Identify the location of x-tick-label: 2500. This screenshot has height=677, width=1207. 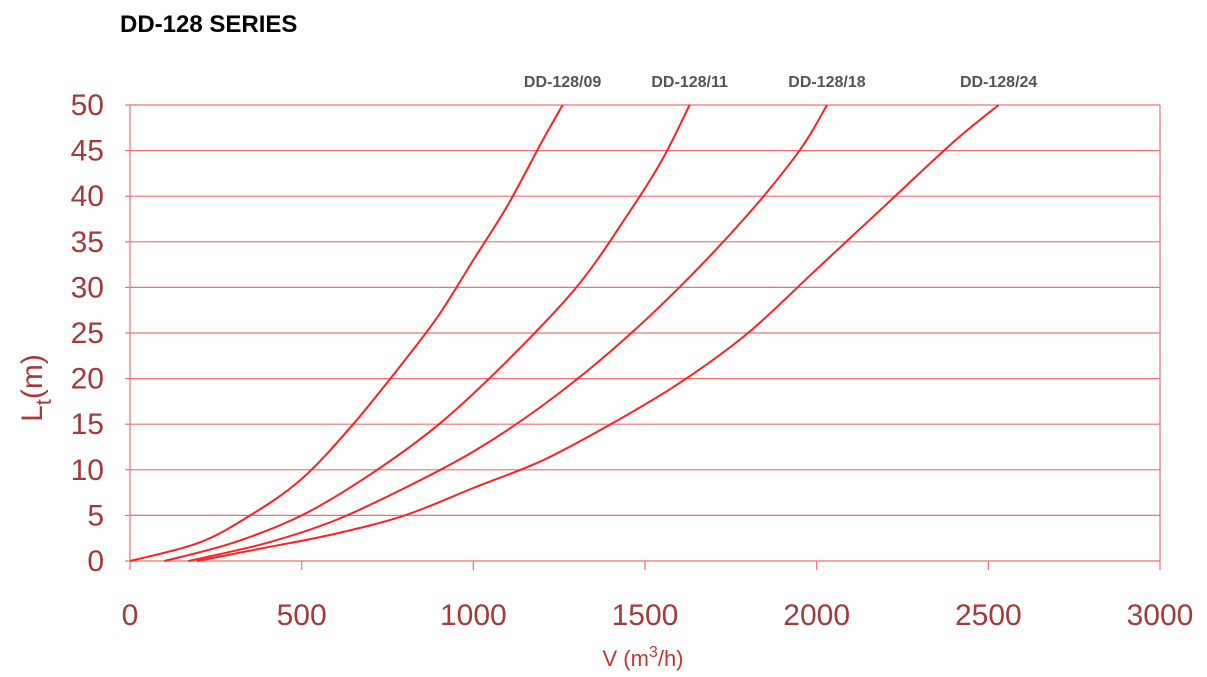
(988, 615).